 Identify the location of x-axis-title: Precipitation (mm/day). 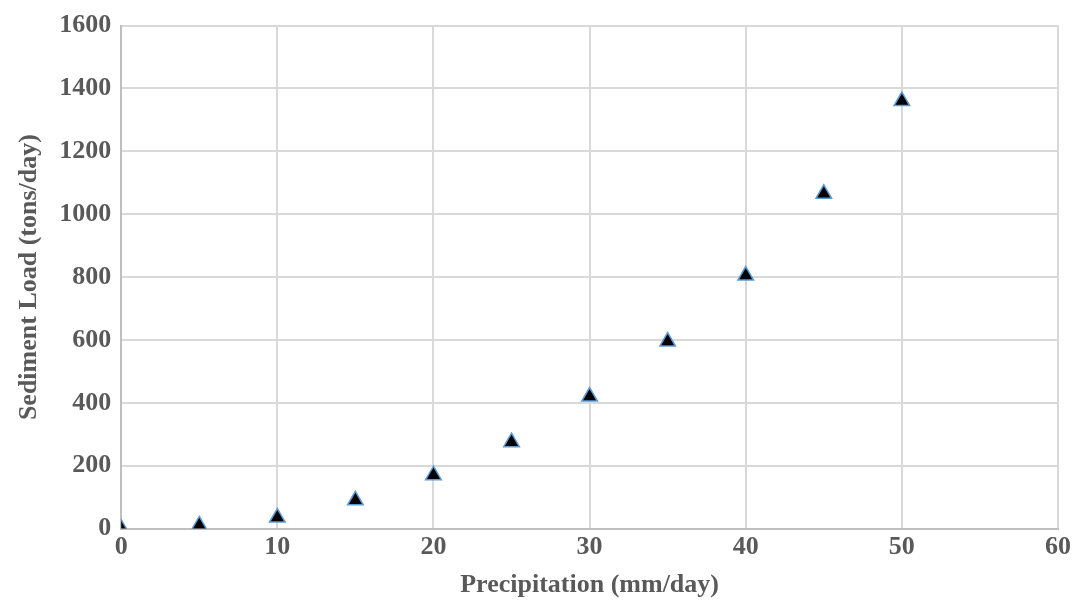
(589, 584).